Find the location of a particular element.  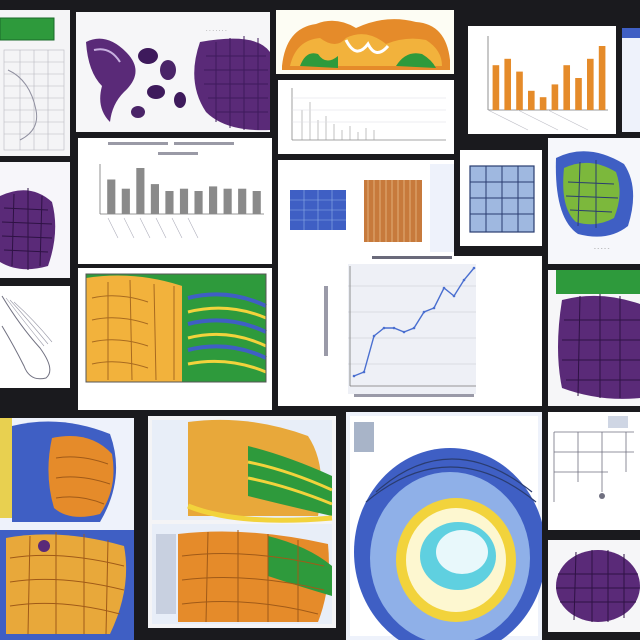

purple-cells-illustration-bottom is located at coordinates (594, 586).